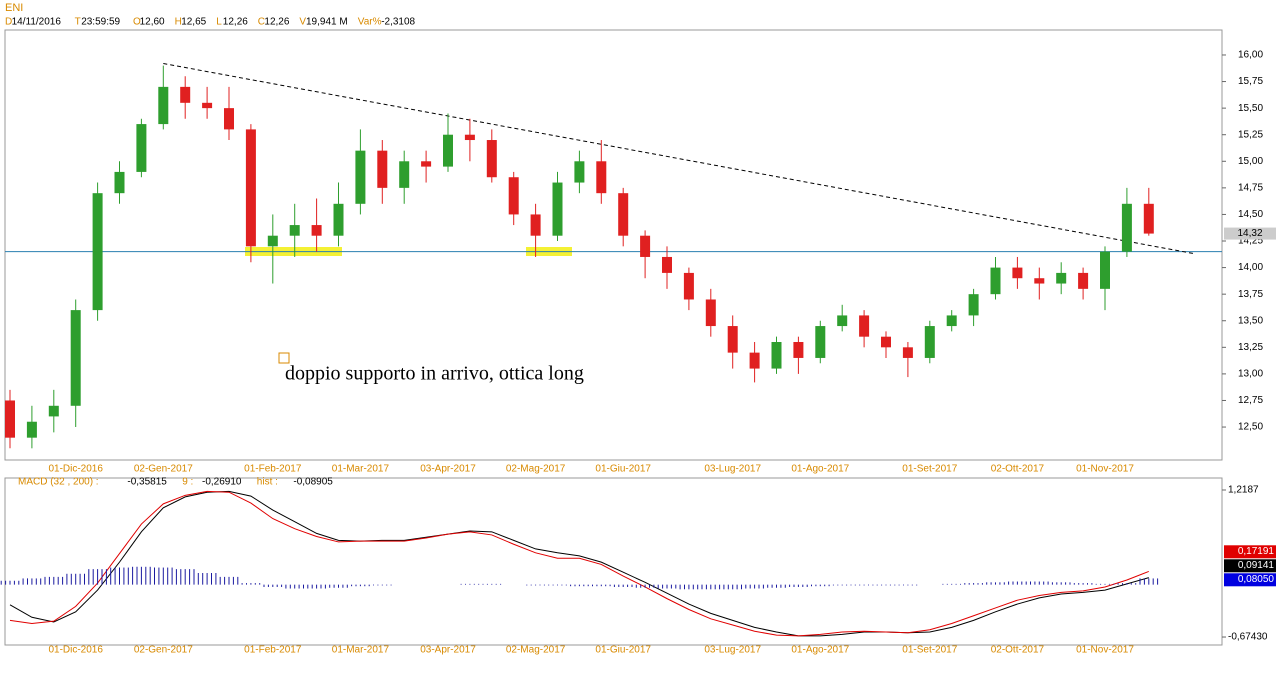 The image size is (1278, 673). What do you see at coordinates (222, 482) in the screenshot?
I see `macd-value: -0,26910` at bounding box center [222, 482].